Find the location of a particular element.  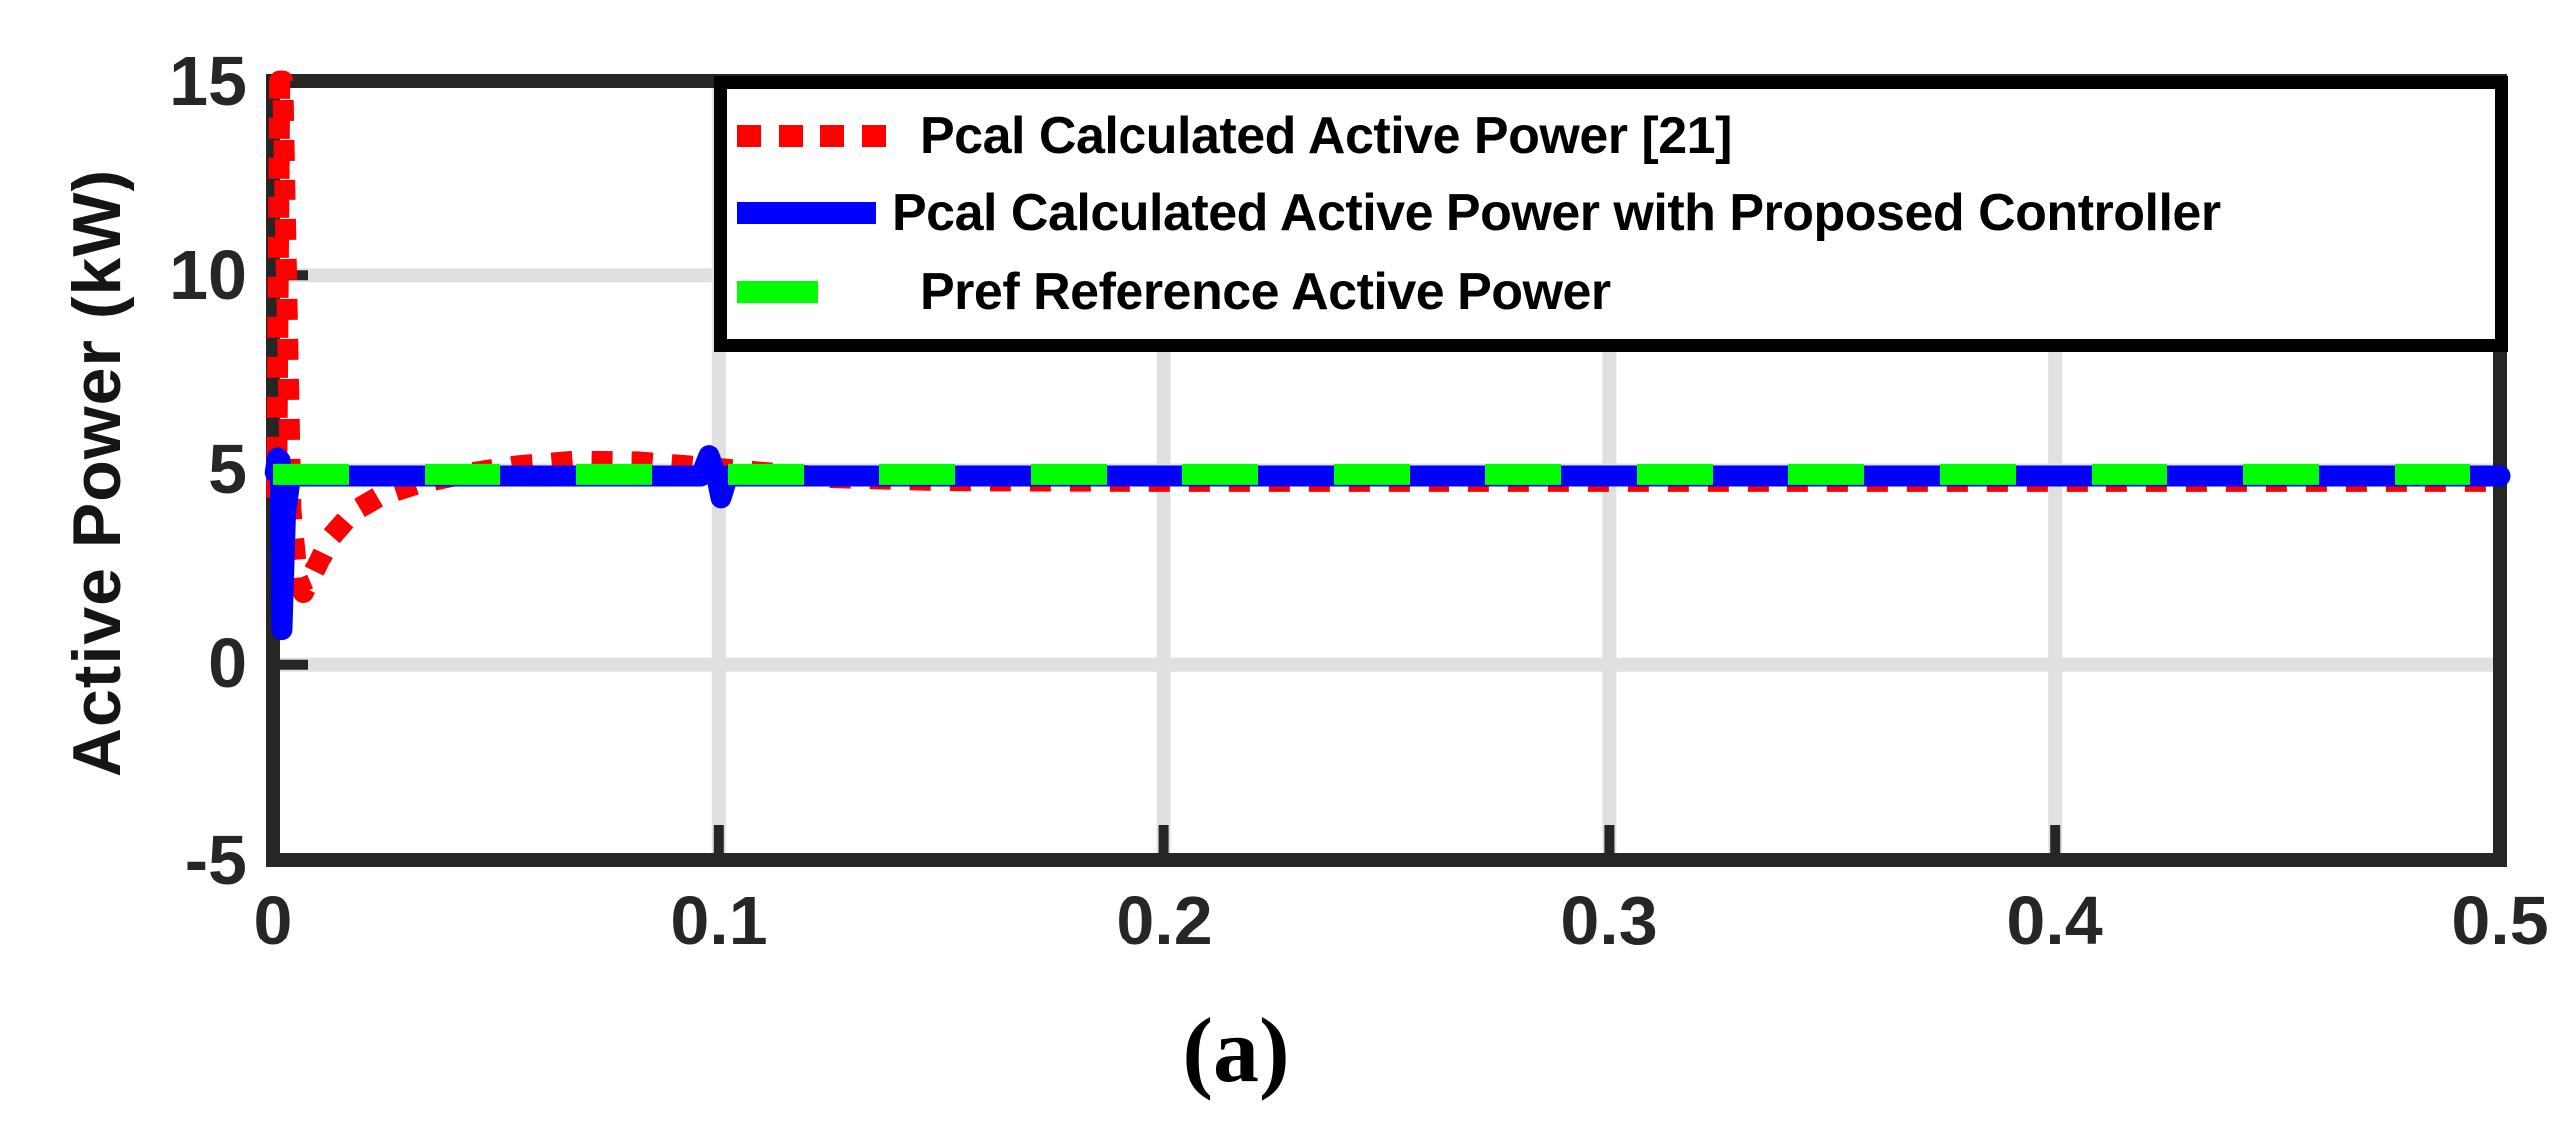

x-tick-label: 0.2 is located at coordinates (1164, 920).